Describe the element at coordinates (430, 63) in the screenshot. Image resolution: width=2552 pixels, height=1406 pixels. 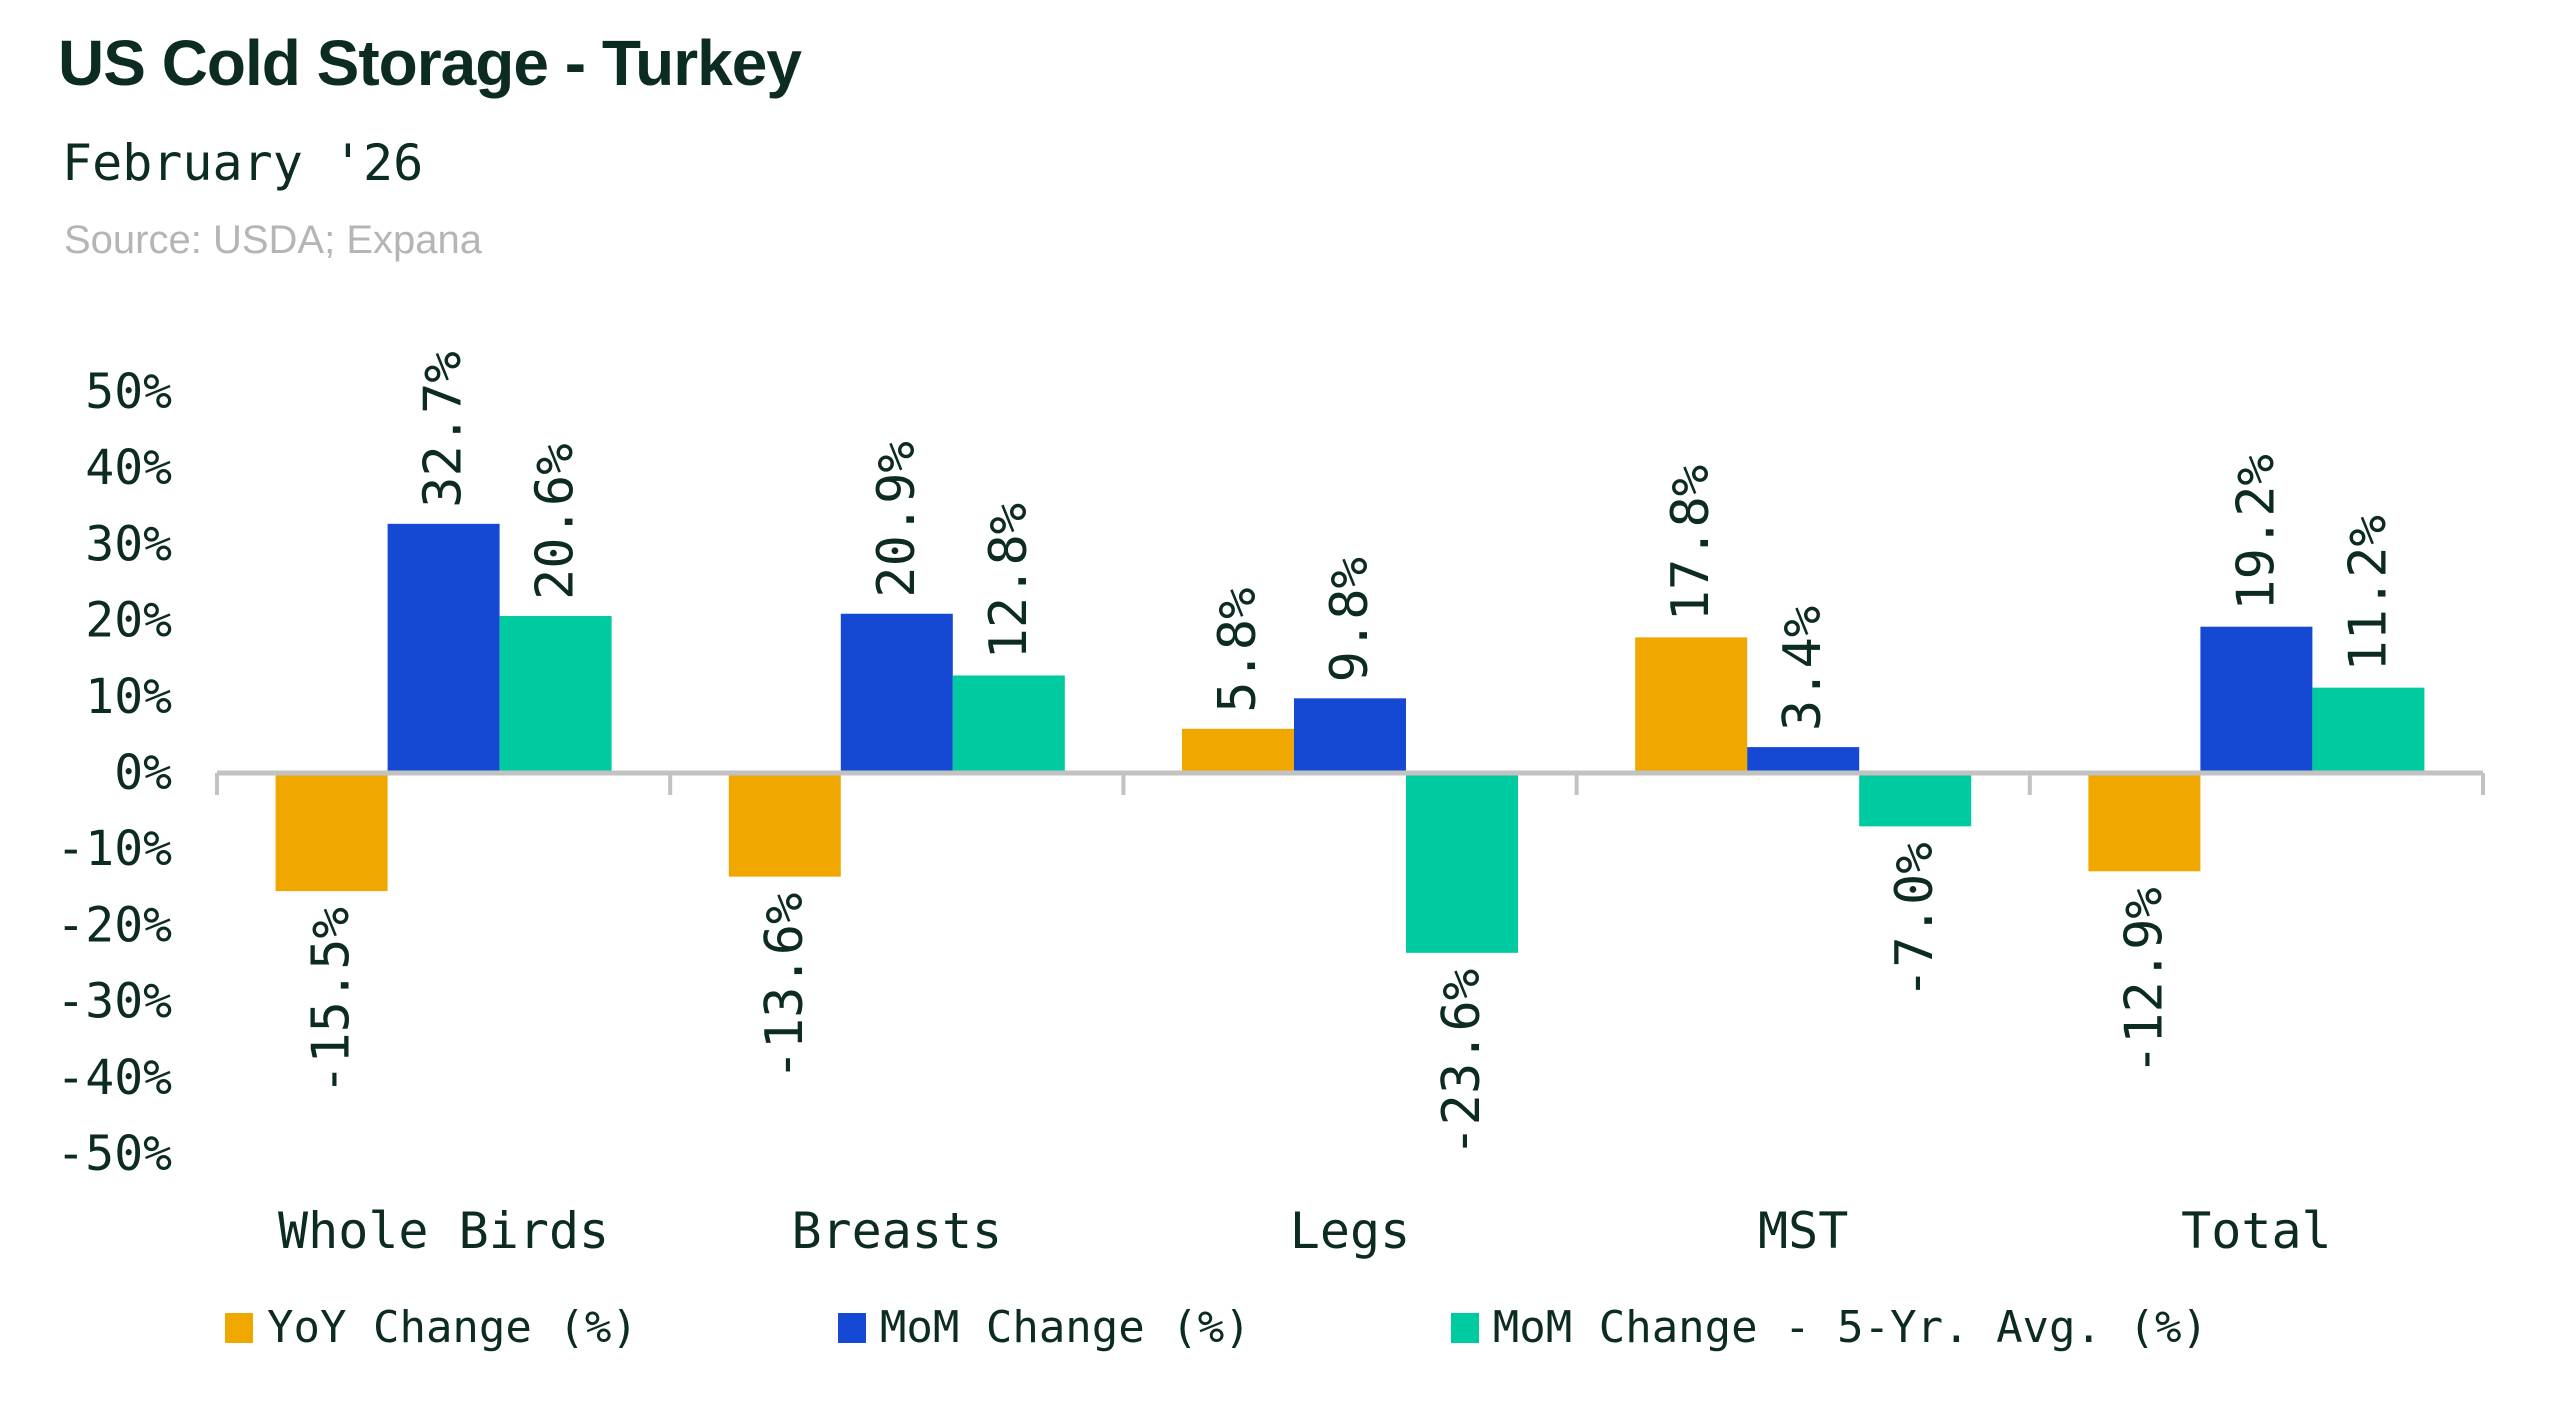
I see `chart-title: US Cold Storage - Turkey` at that location.